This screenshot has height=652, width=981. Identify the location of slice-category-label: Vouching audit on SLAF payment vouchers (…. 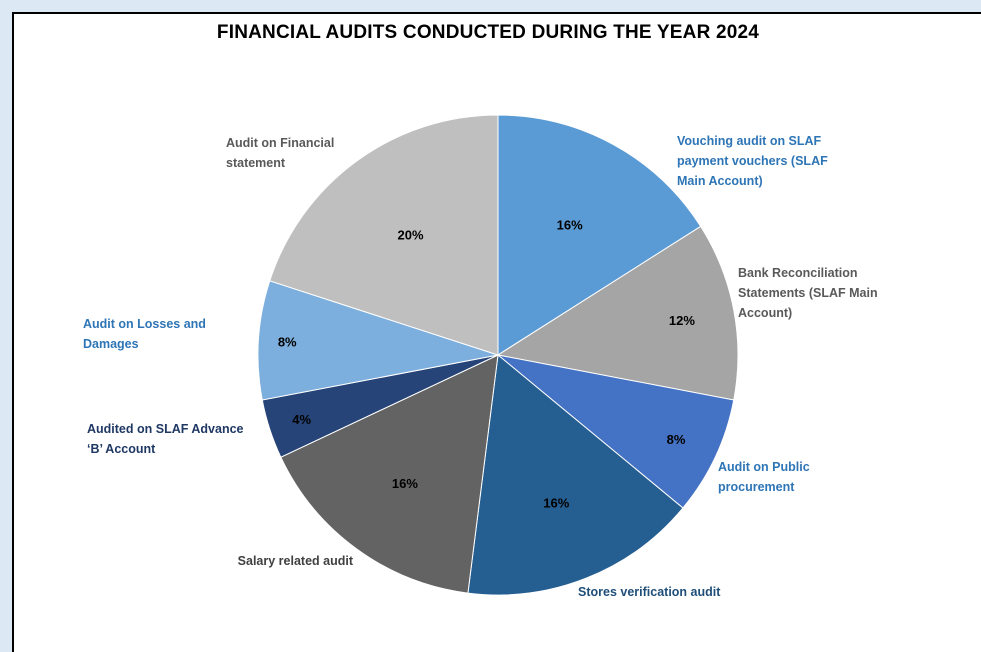
(752, 161).